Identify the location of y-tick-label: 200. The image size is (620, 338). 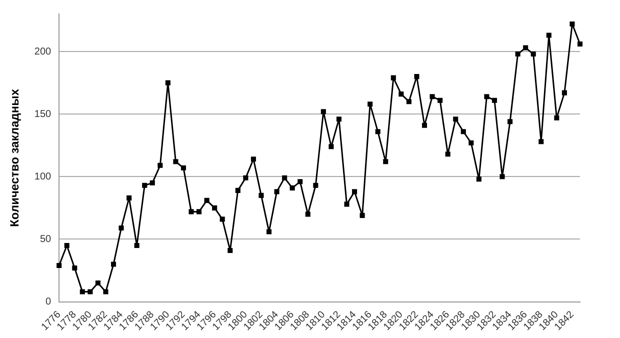
(43, 52).